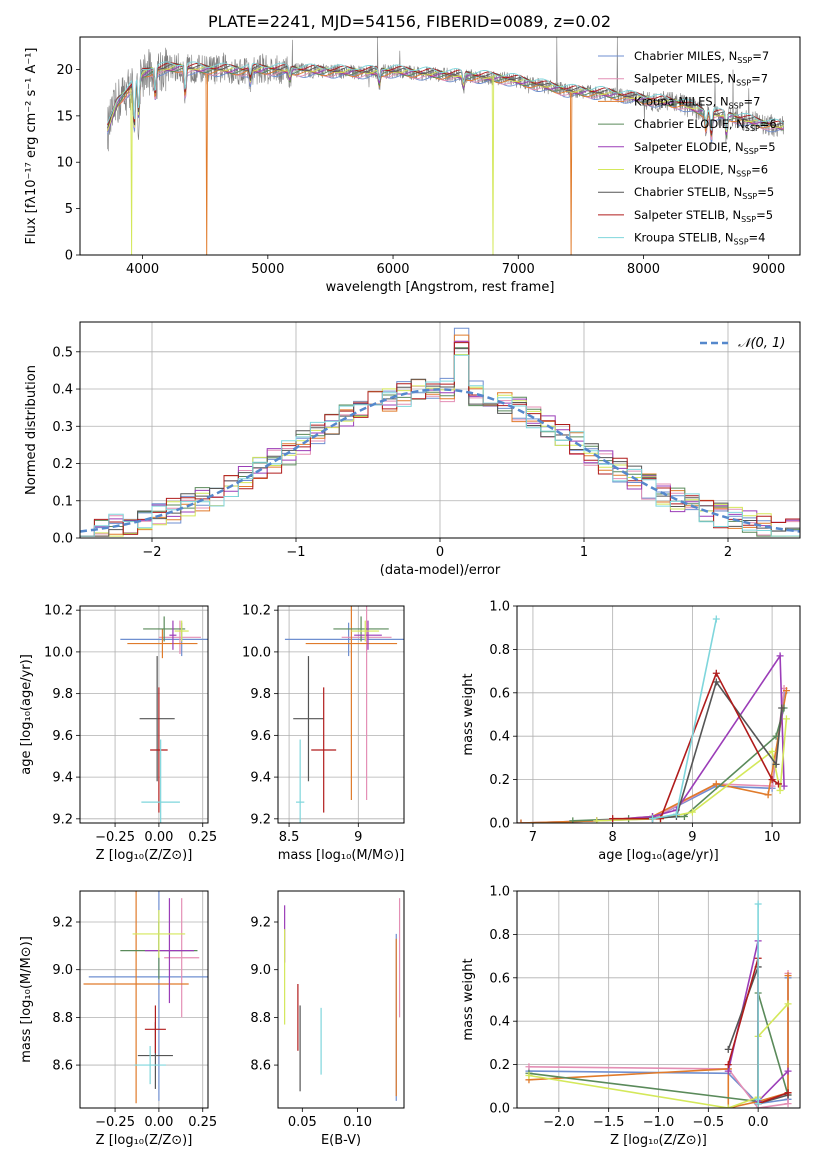 The width and height of the screenshot is (819, 1170). I want to click on weight-point-chabrier-stelib, so click(728, 1049).